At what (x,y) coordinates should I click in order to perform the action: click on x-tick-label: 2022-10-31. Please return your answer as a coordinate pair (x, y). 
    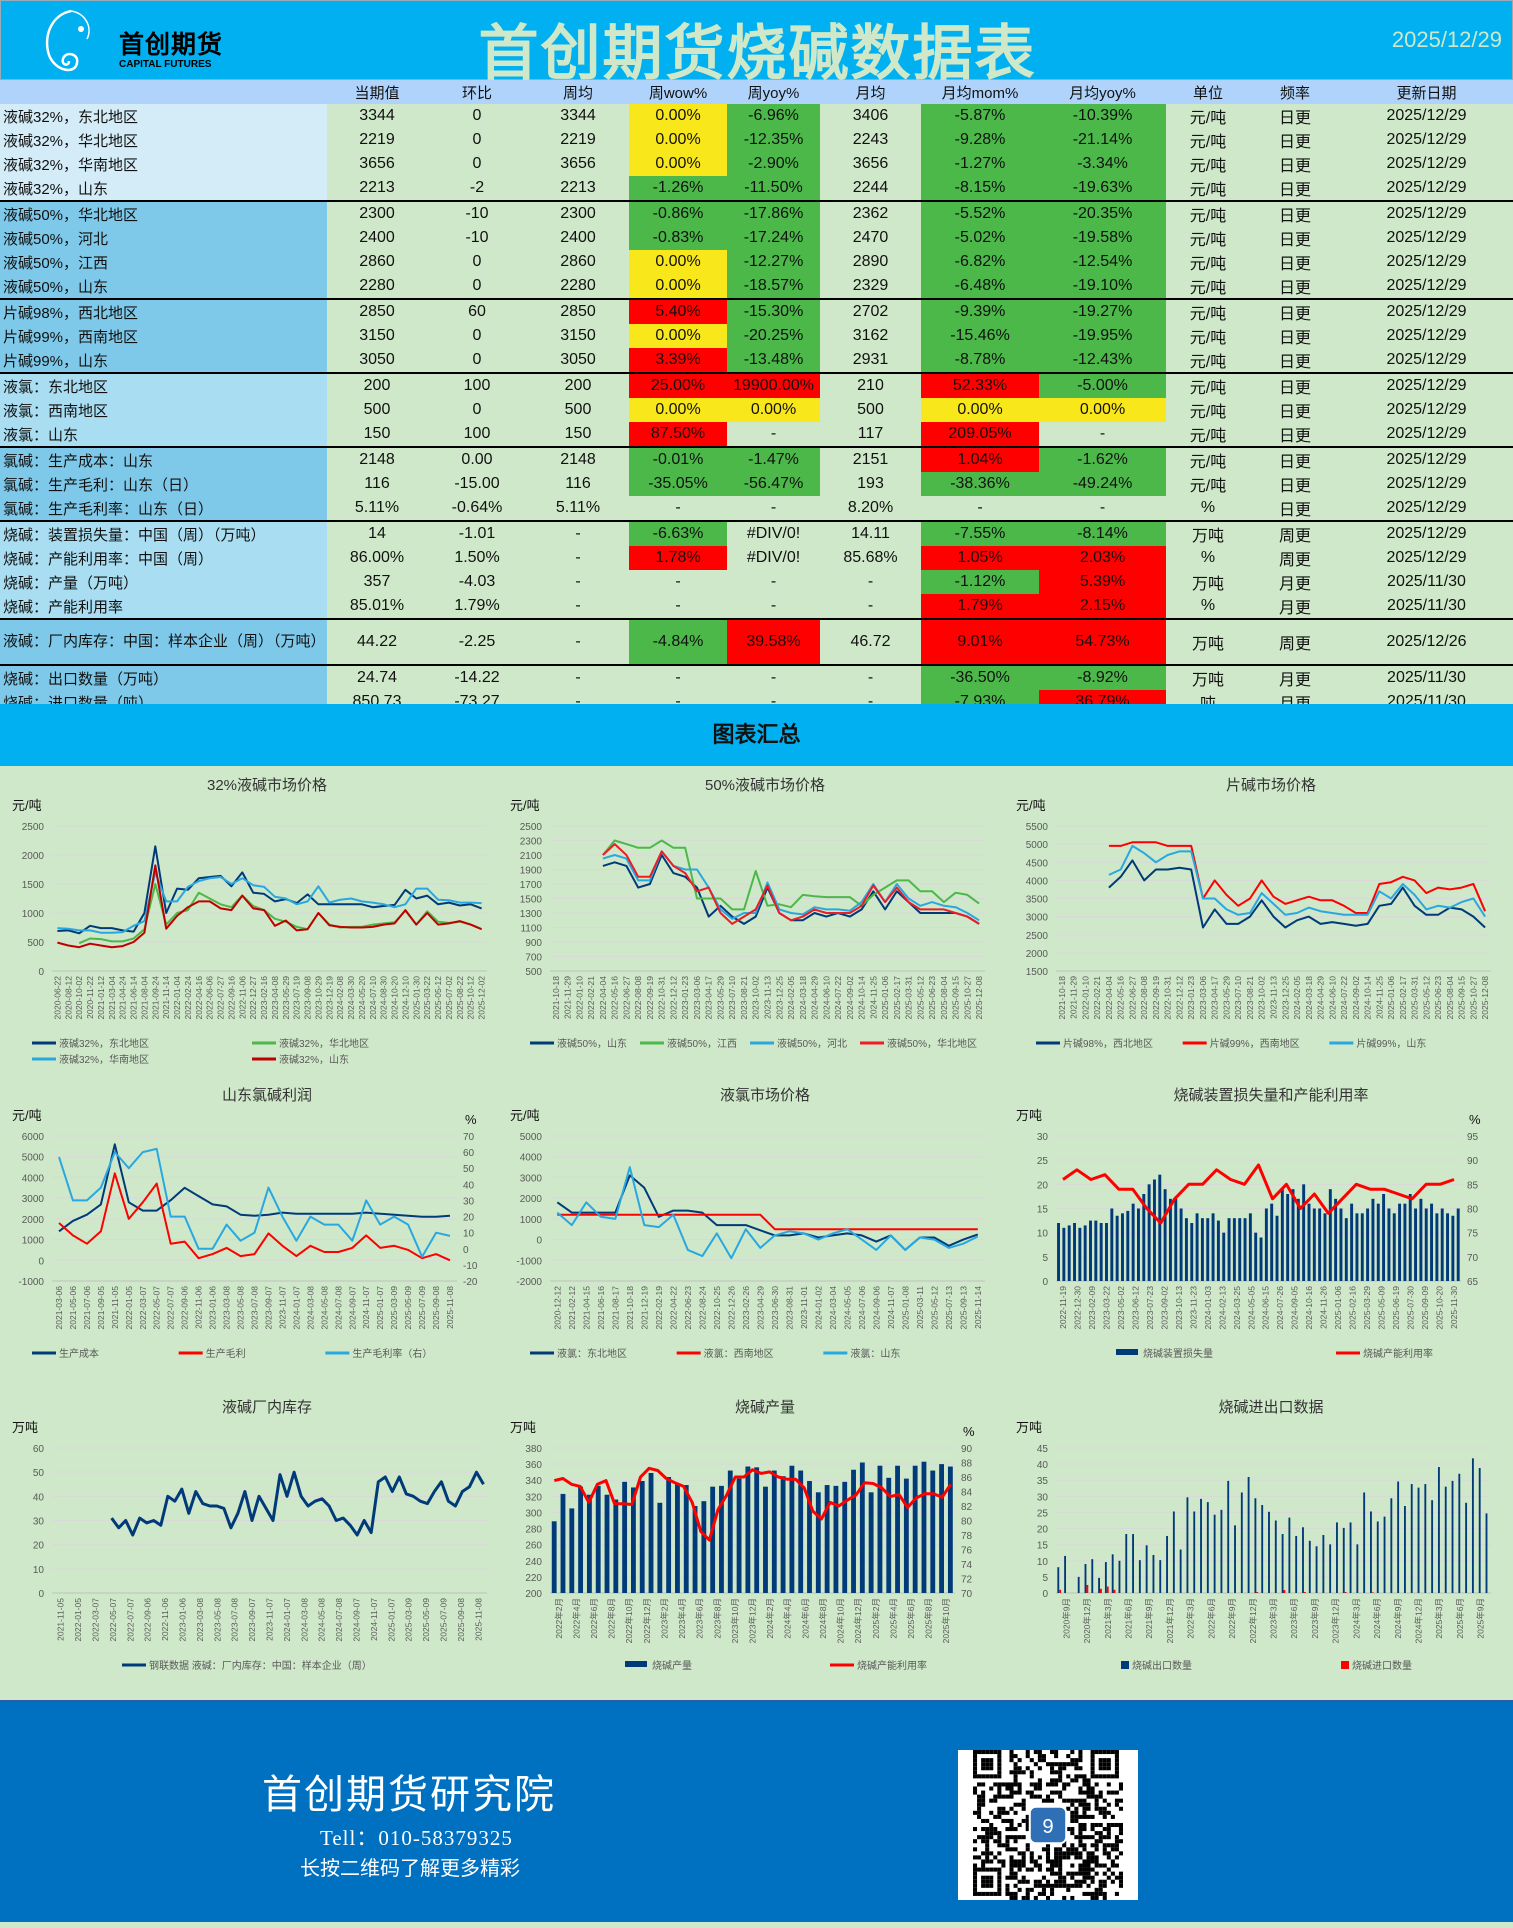
    Looking at the image, I should click on (1168, 998).